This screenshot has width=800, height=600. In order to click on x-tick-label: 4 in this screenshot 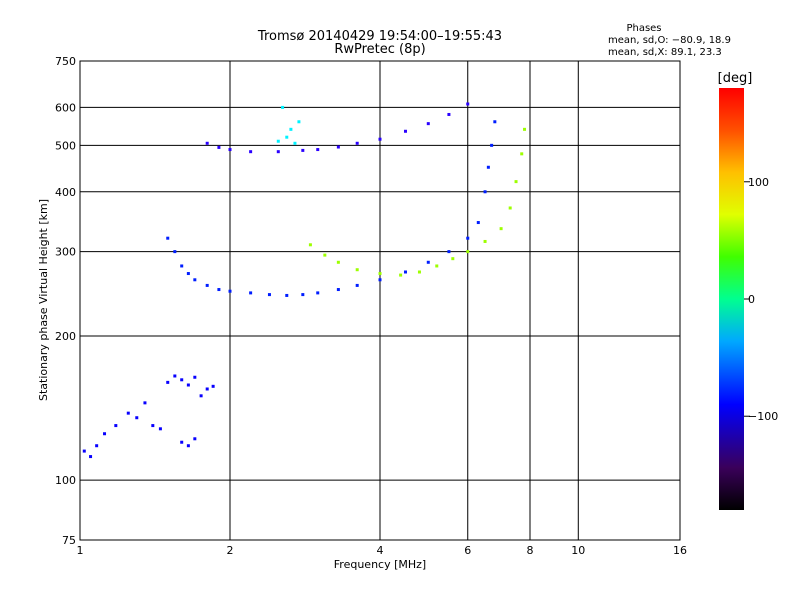, I will do `click(380, 550)`.